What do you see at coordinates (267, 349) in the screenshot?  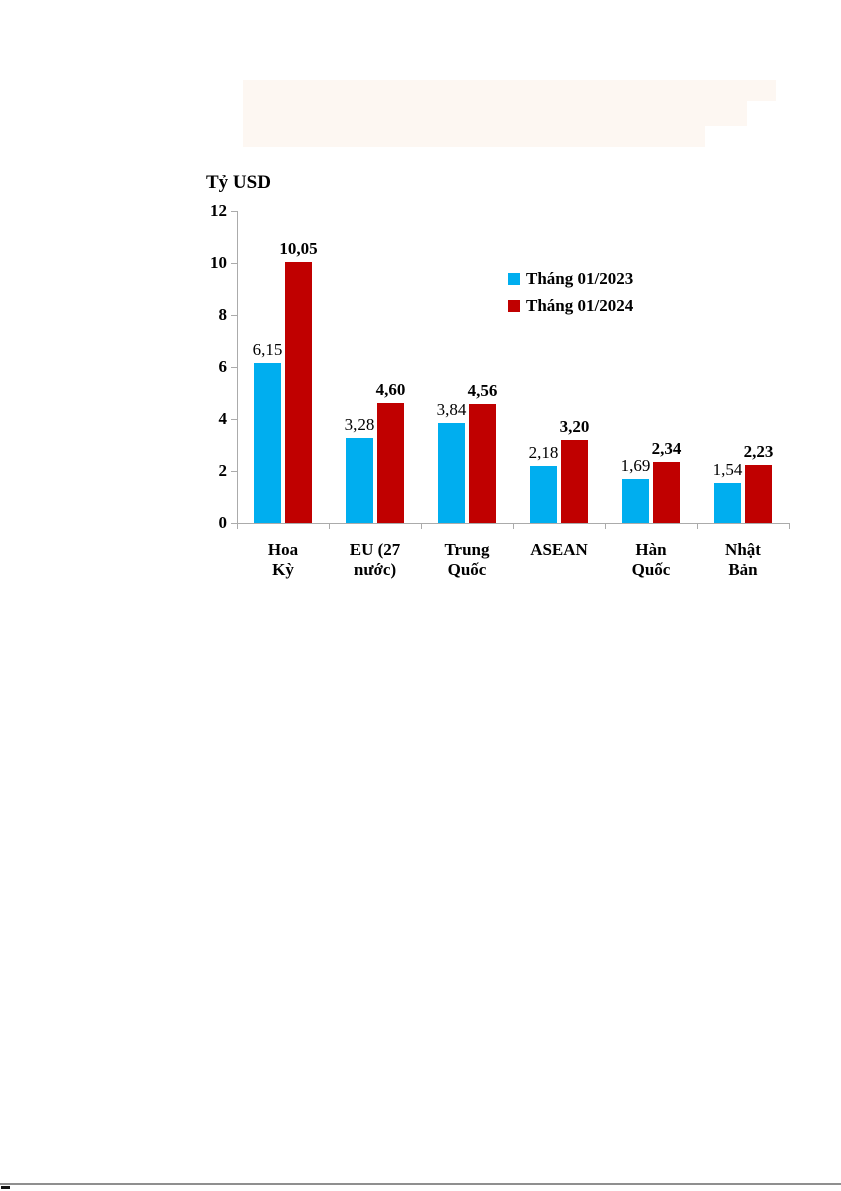 I see `bar-value-label: 6,15` at bounding box center [267, 349].